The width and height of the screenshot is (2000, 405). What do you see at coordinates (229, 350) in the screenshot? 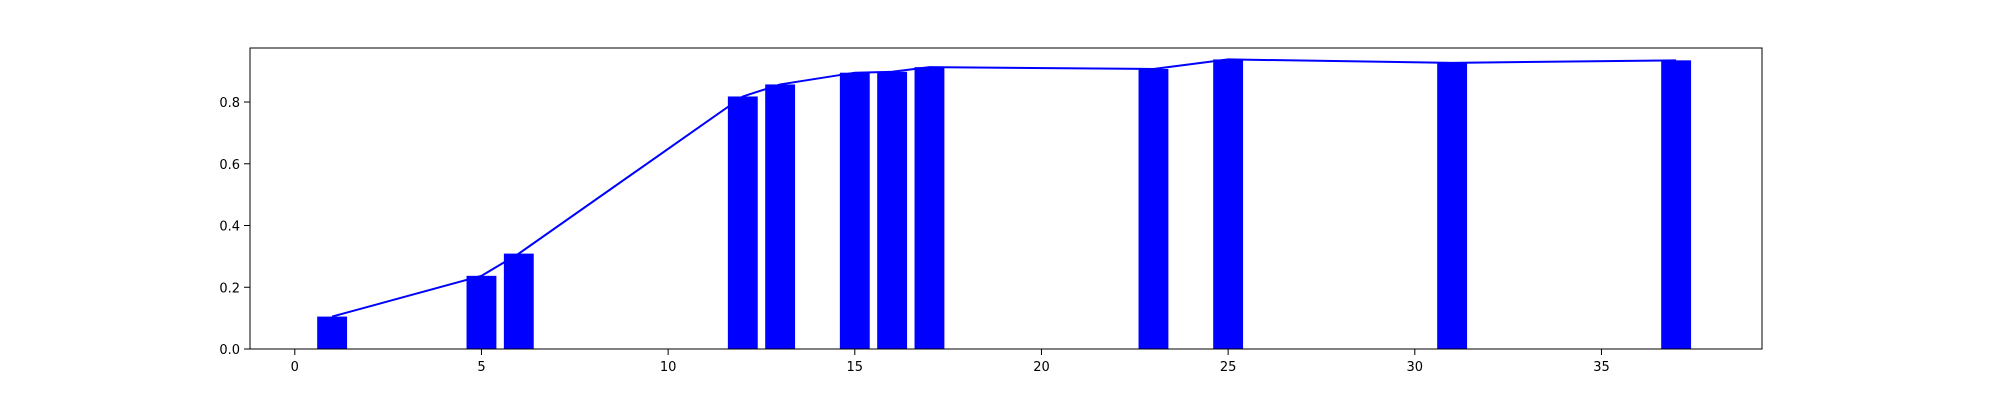
I see `y-tick-label: 0.0` at bounding box center [229, 350].